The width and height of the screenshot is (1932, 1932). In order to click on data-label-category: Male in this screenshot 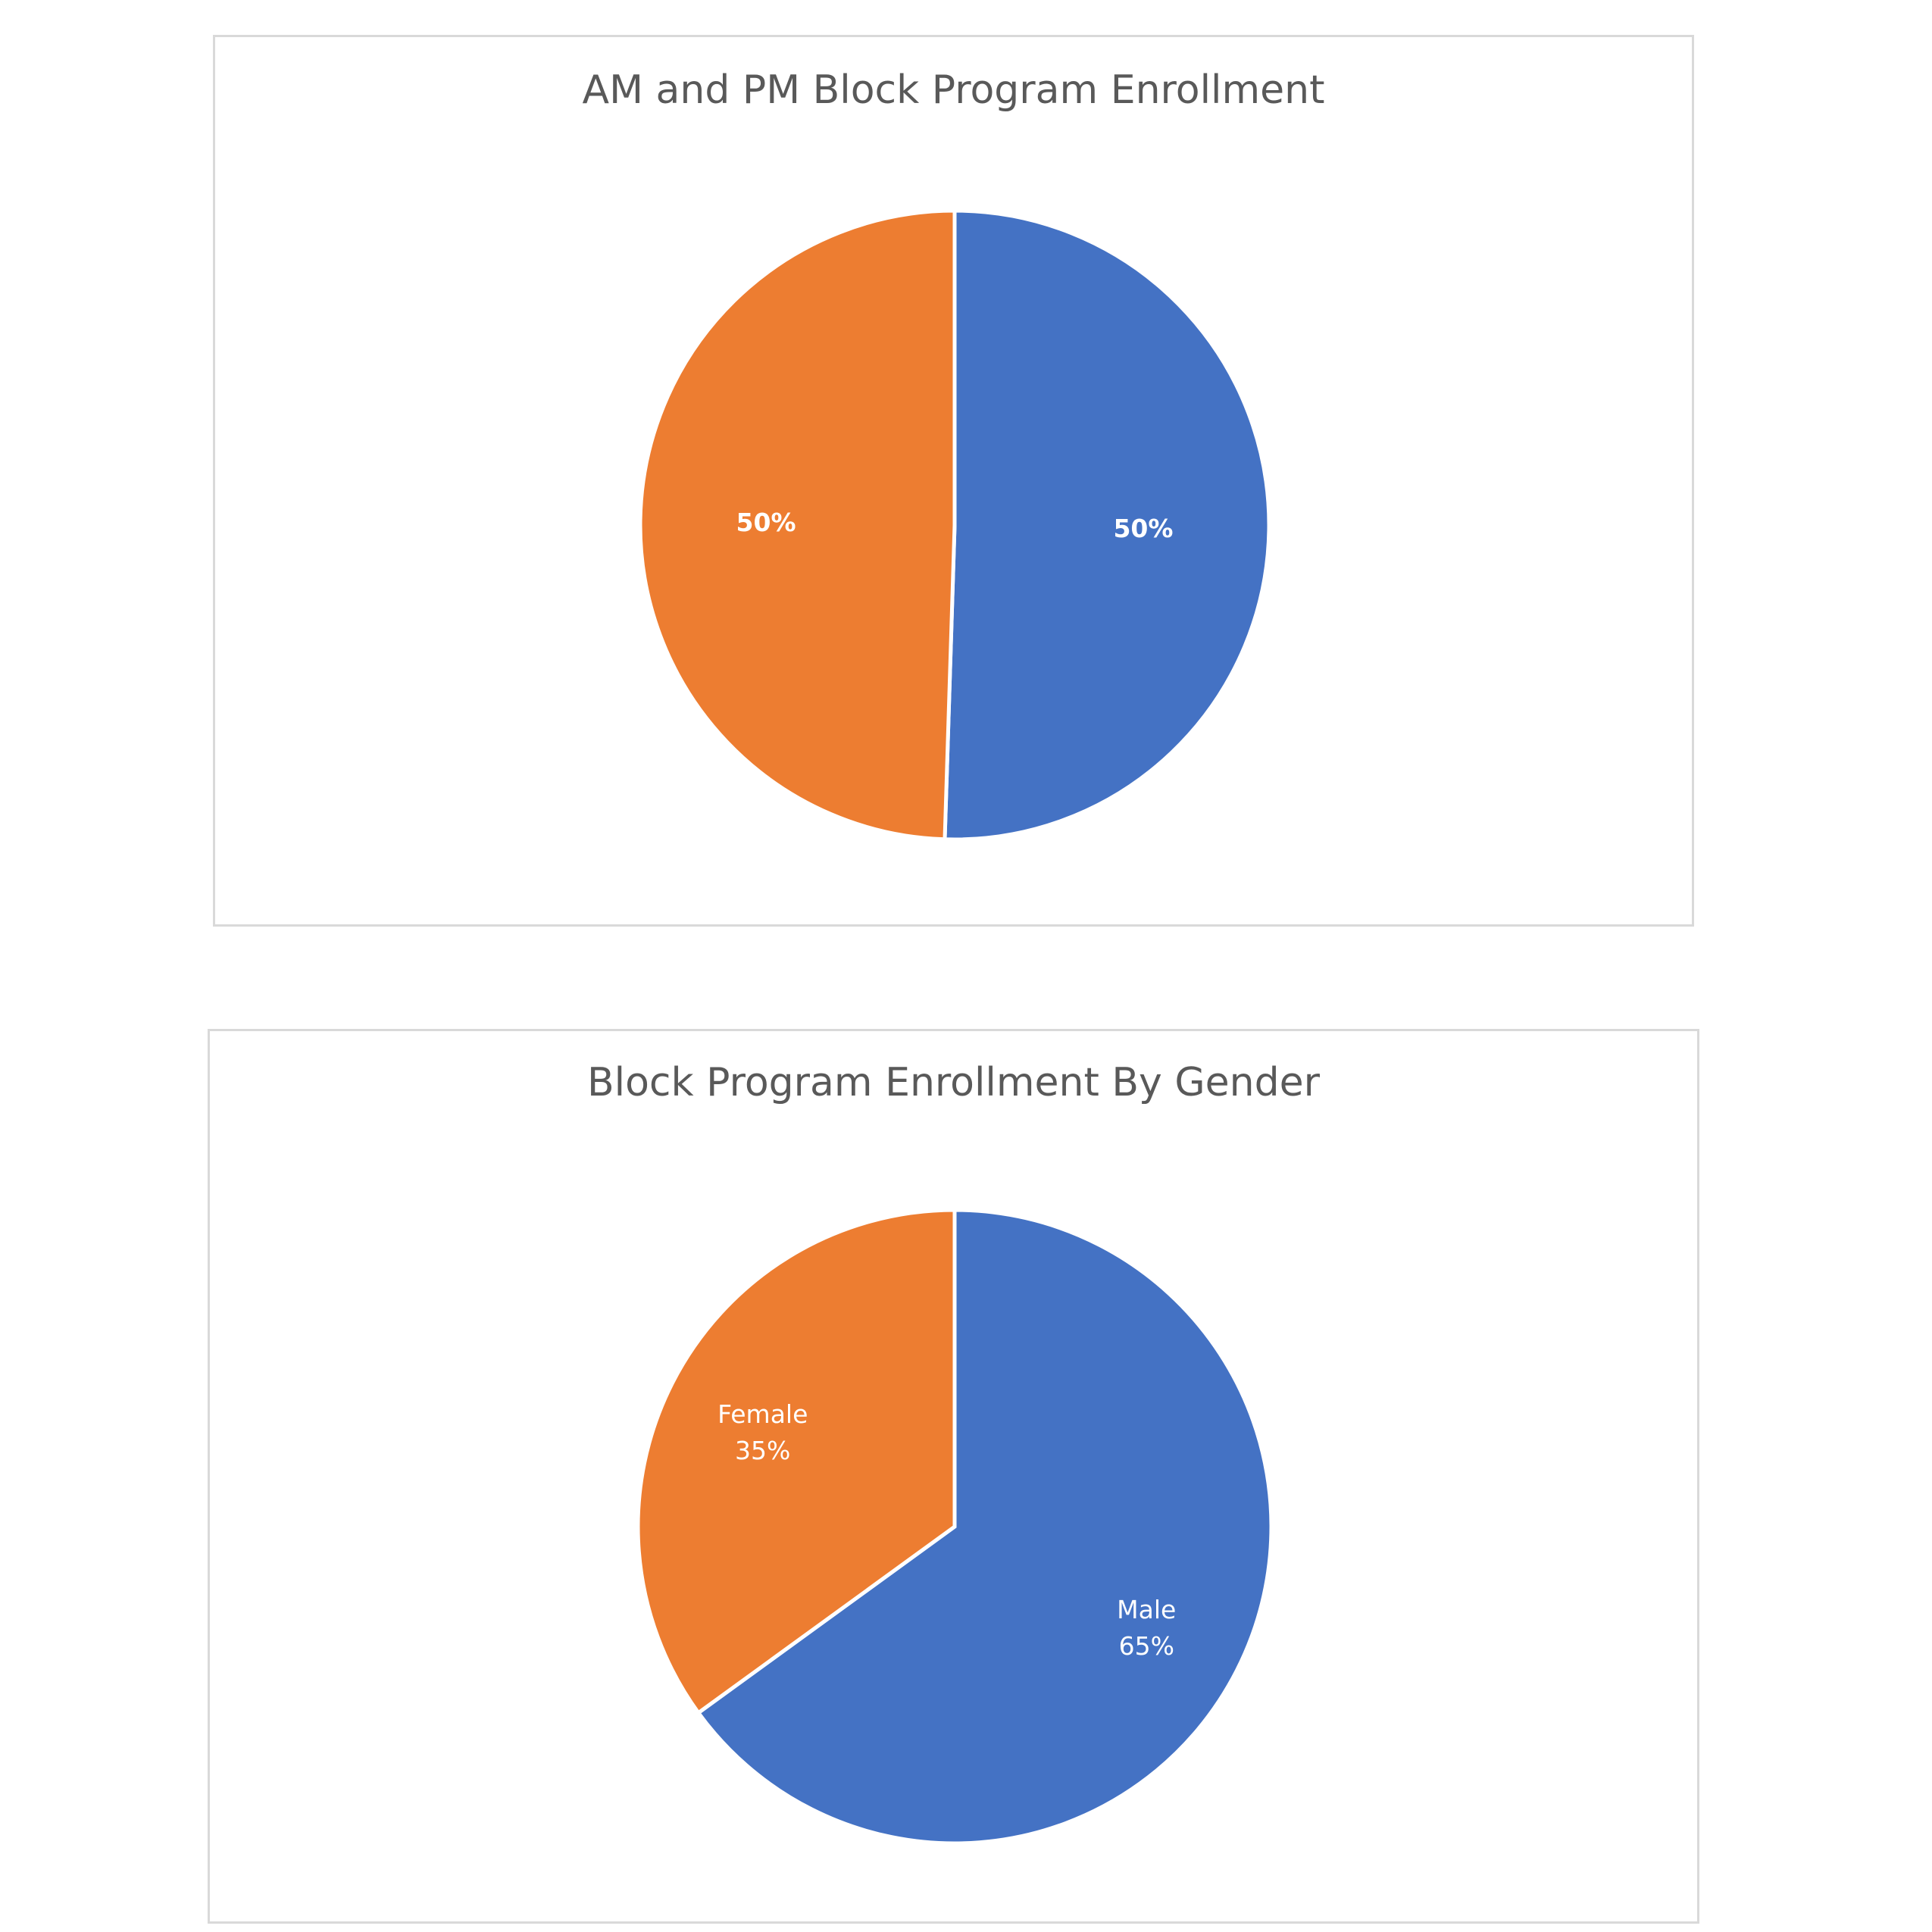, I will do `click(1147, 1609)`.